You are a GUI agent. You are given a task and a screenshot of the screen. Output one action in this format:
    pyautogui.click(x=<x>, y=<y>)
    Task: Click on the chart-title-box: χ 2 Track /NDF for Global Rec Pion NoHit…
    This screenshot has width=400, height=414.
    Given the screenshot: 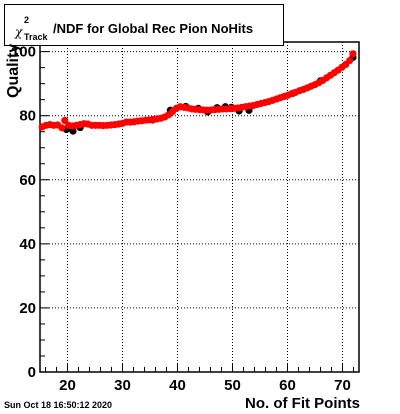 What is the action you would take?
    pyautogui.click(x=144, y=25)
    